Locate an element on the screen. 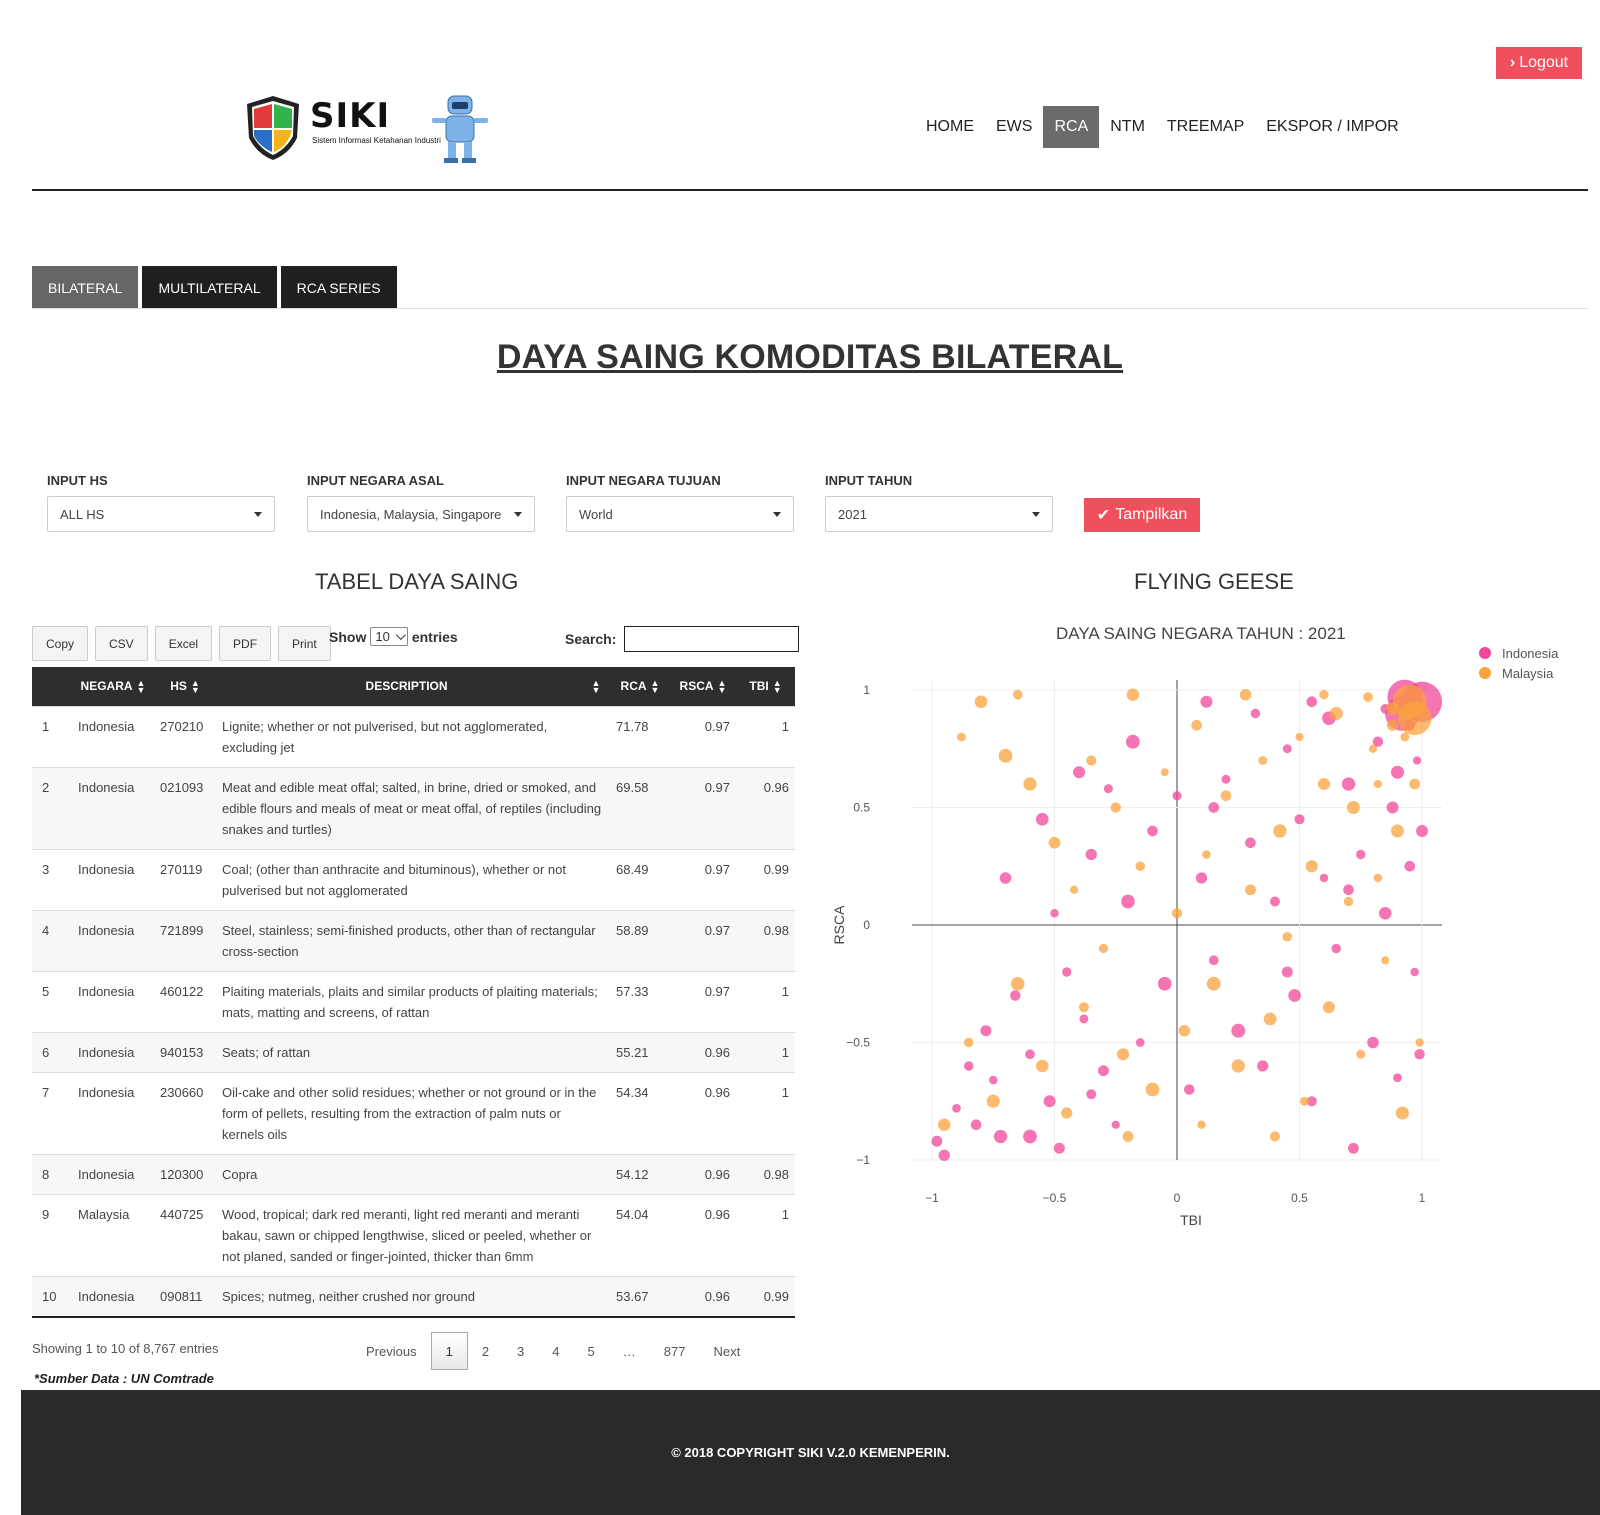 This screenshot has width=1600, height=1515. tab-bilateral: BILATERAL is located at coordinates (85, 287).